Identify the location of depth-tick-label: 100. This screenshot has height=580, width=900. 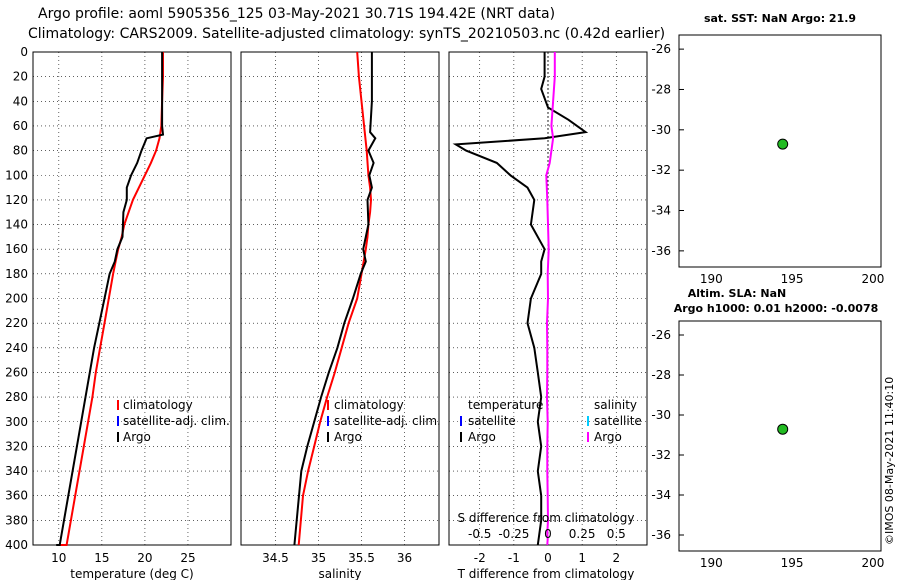
(16, 175).